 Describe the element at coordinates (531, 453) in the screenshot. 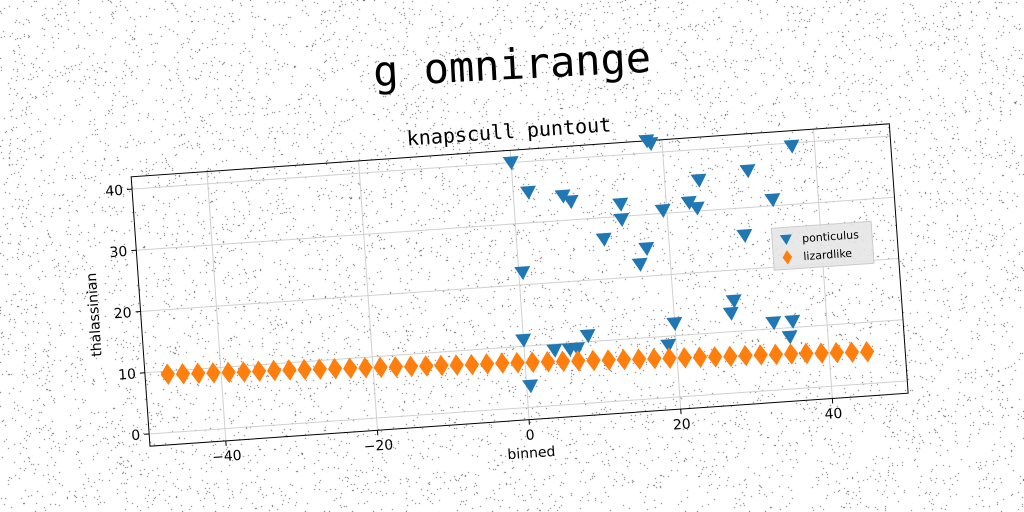

I see `x-axis-label: binned` at that location.